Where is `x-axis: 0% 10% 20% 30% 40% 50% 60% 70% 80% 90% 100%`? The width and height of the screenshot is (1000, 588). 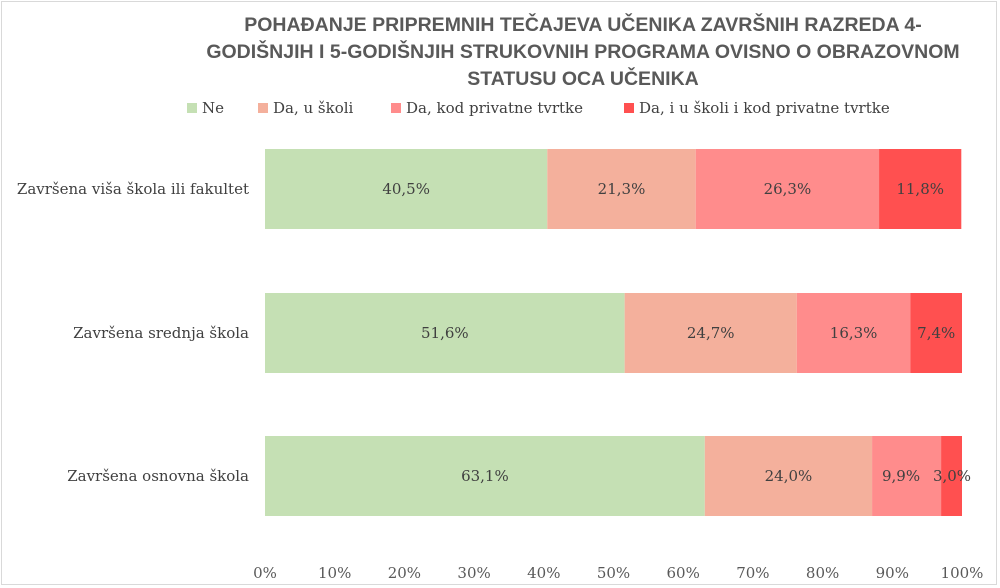
x-axis: 0% 10% 20% 30% 40% 50% 60% 70% 80% 90% 100% is located at coordinates (618, 573).